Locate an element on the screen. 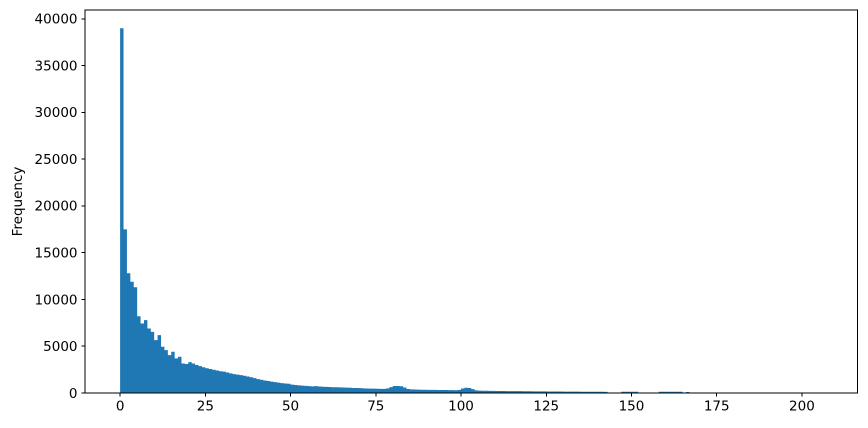 The image size is (868, 428). y-tick-label: 0 is located at coordinates (73, 394).